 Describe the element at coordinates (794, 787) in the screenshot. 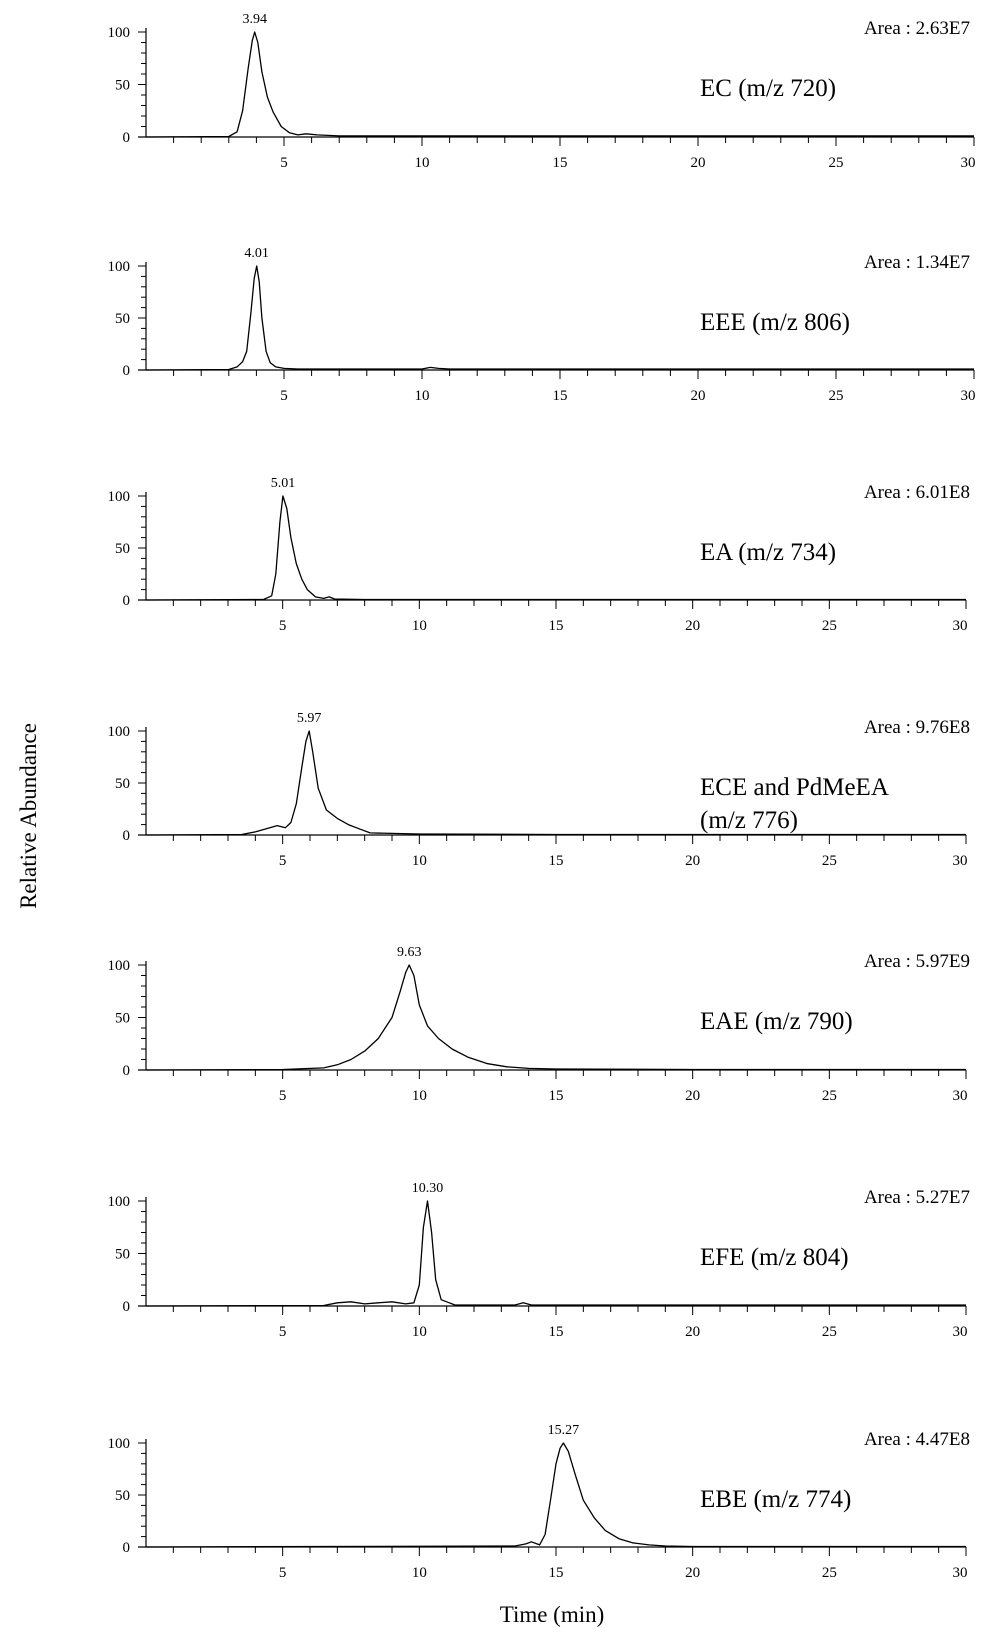

I see `compound-label: ECE and PdMeEA` at that location.